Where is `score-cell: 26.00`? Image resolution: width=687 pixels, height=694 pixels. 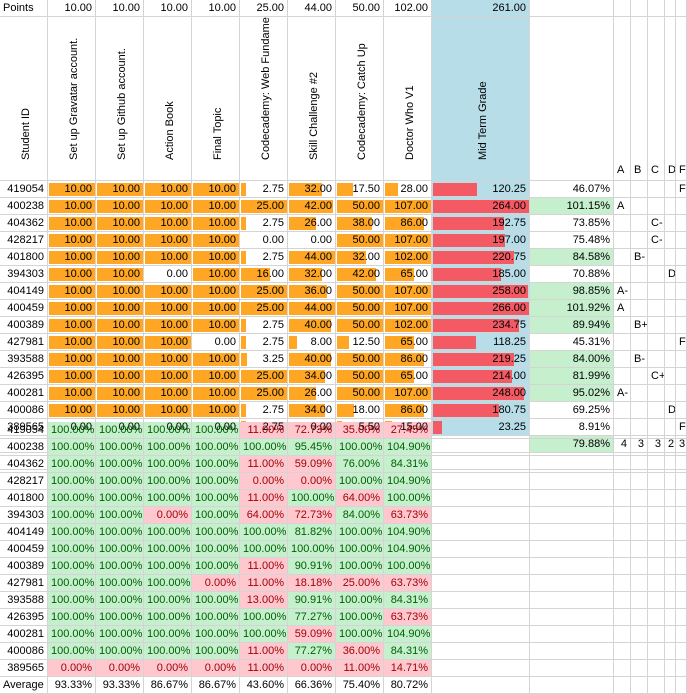 score-cell: 26.00 is located at coordinates (312, 223).